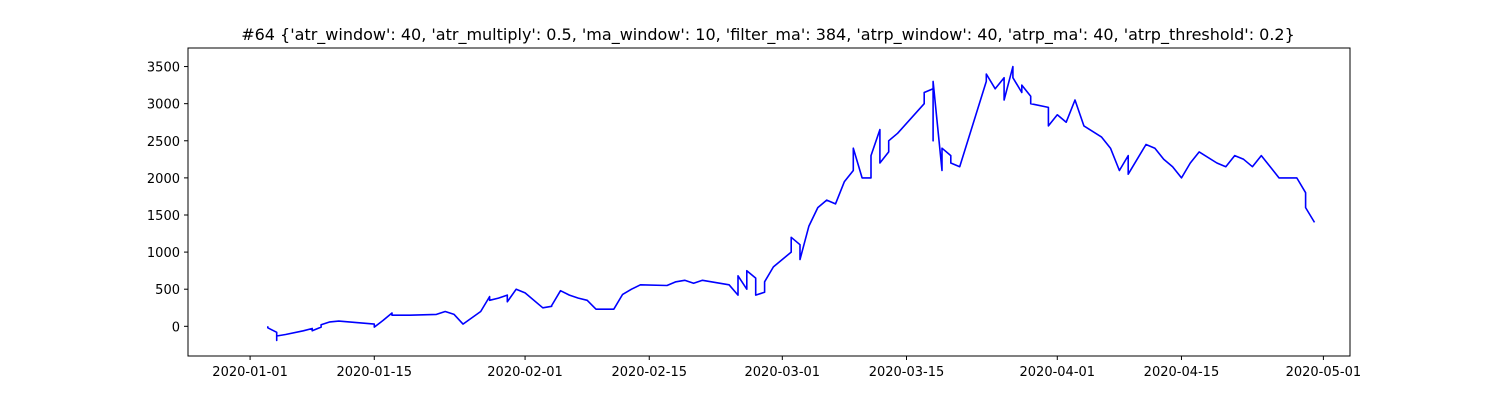 The image size is (1500, 400). Describe the element at coordinates (163, 216) in the screenshot. I see `y-tick-label: 1500` at that location.